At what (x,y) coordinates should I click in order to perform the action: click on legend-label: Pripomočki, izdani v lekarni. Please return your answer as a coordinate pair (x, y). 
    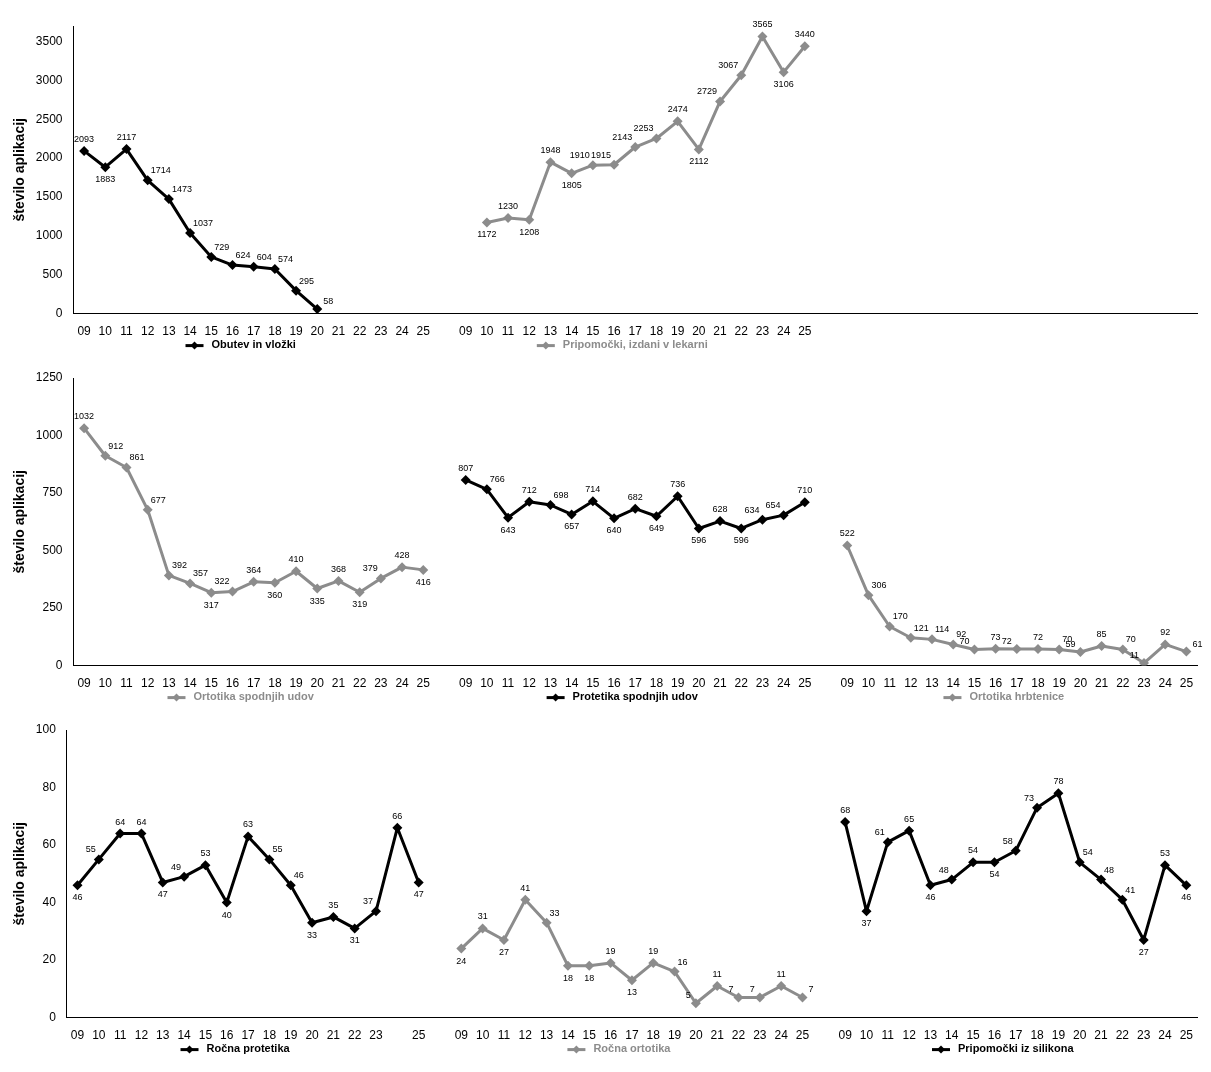
    Looking at the image, I should click on (635, 344).